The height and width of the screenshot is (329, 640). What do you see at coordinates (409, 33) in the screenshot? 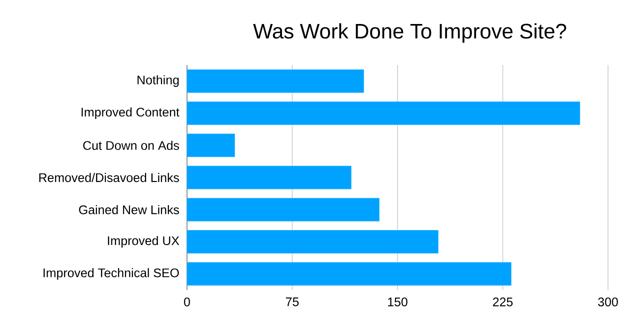
I see `chart-title: Was Work Done To Improve Site?` at bounding box center [409, 33].